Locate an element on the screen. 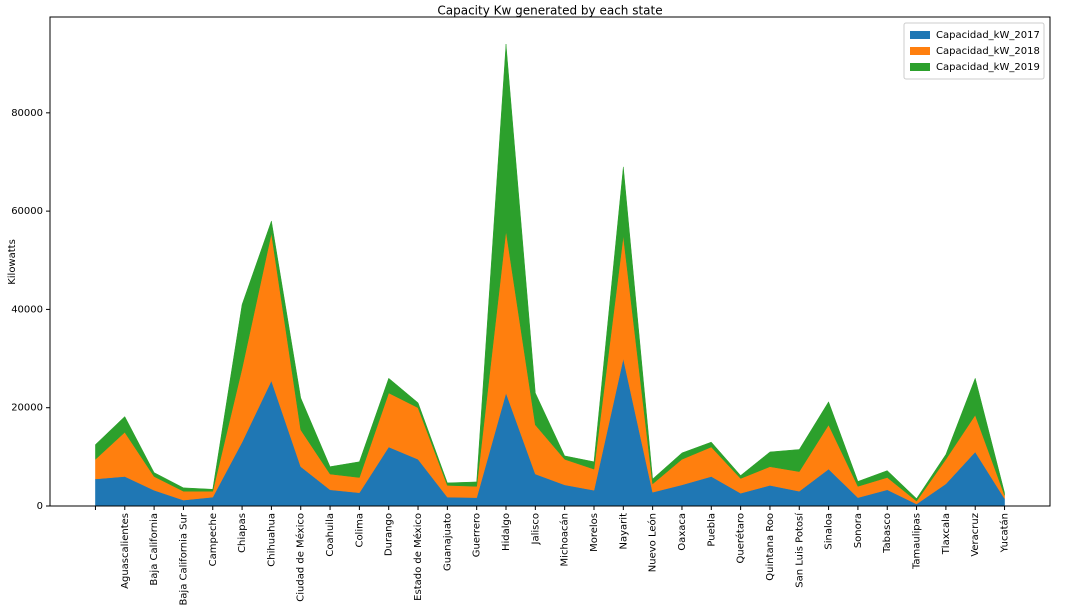 Image resolution: width=1081 pixels, height=614 pixels. y-tick-label: 20000 is located at coordinates (27, 408).